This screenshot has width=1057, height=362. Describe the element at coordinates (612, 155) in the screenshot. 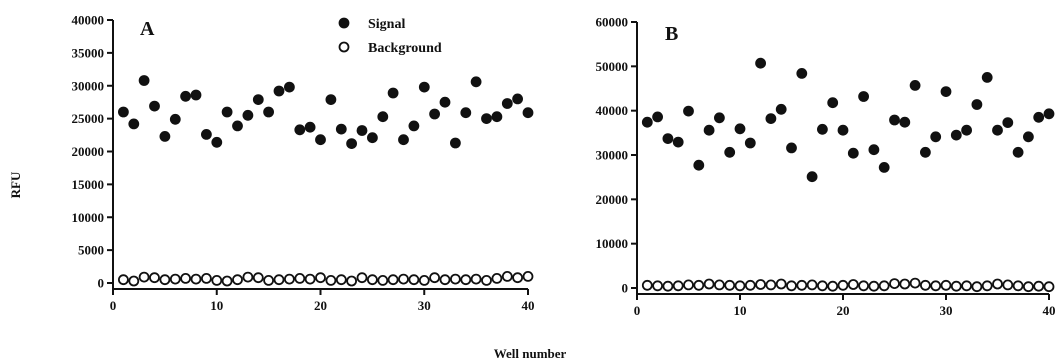

I see `panel-b-y-tick-label: 30000` at that location.